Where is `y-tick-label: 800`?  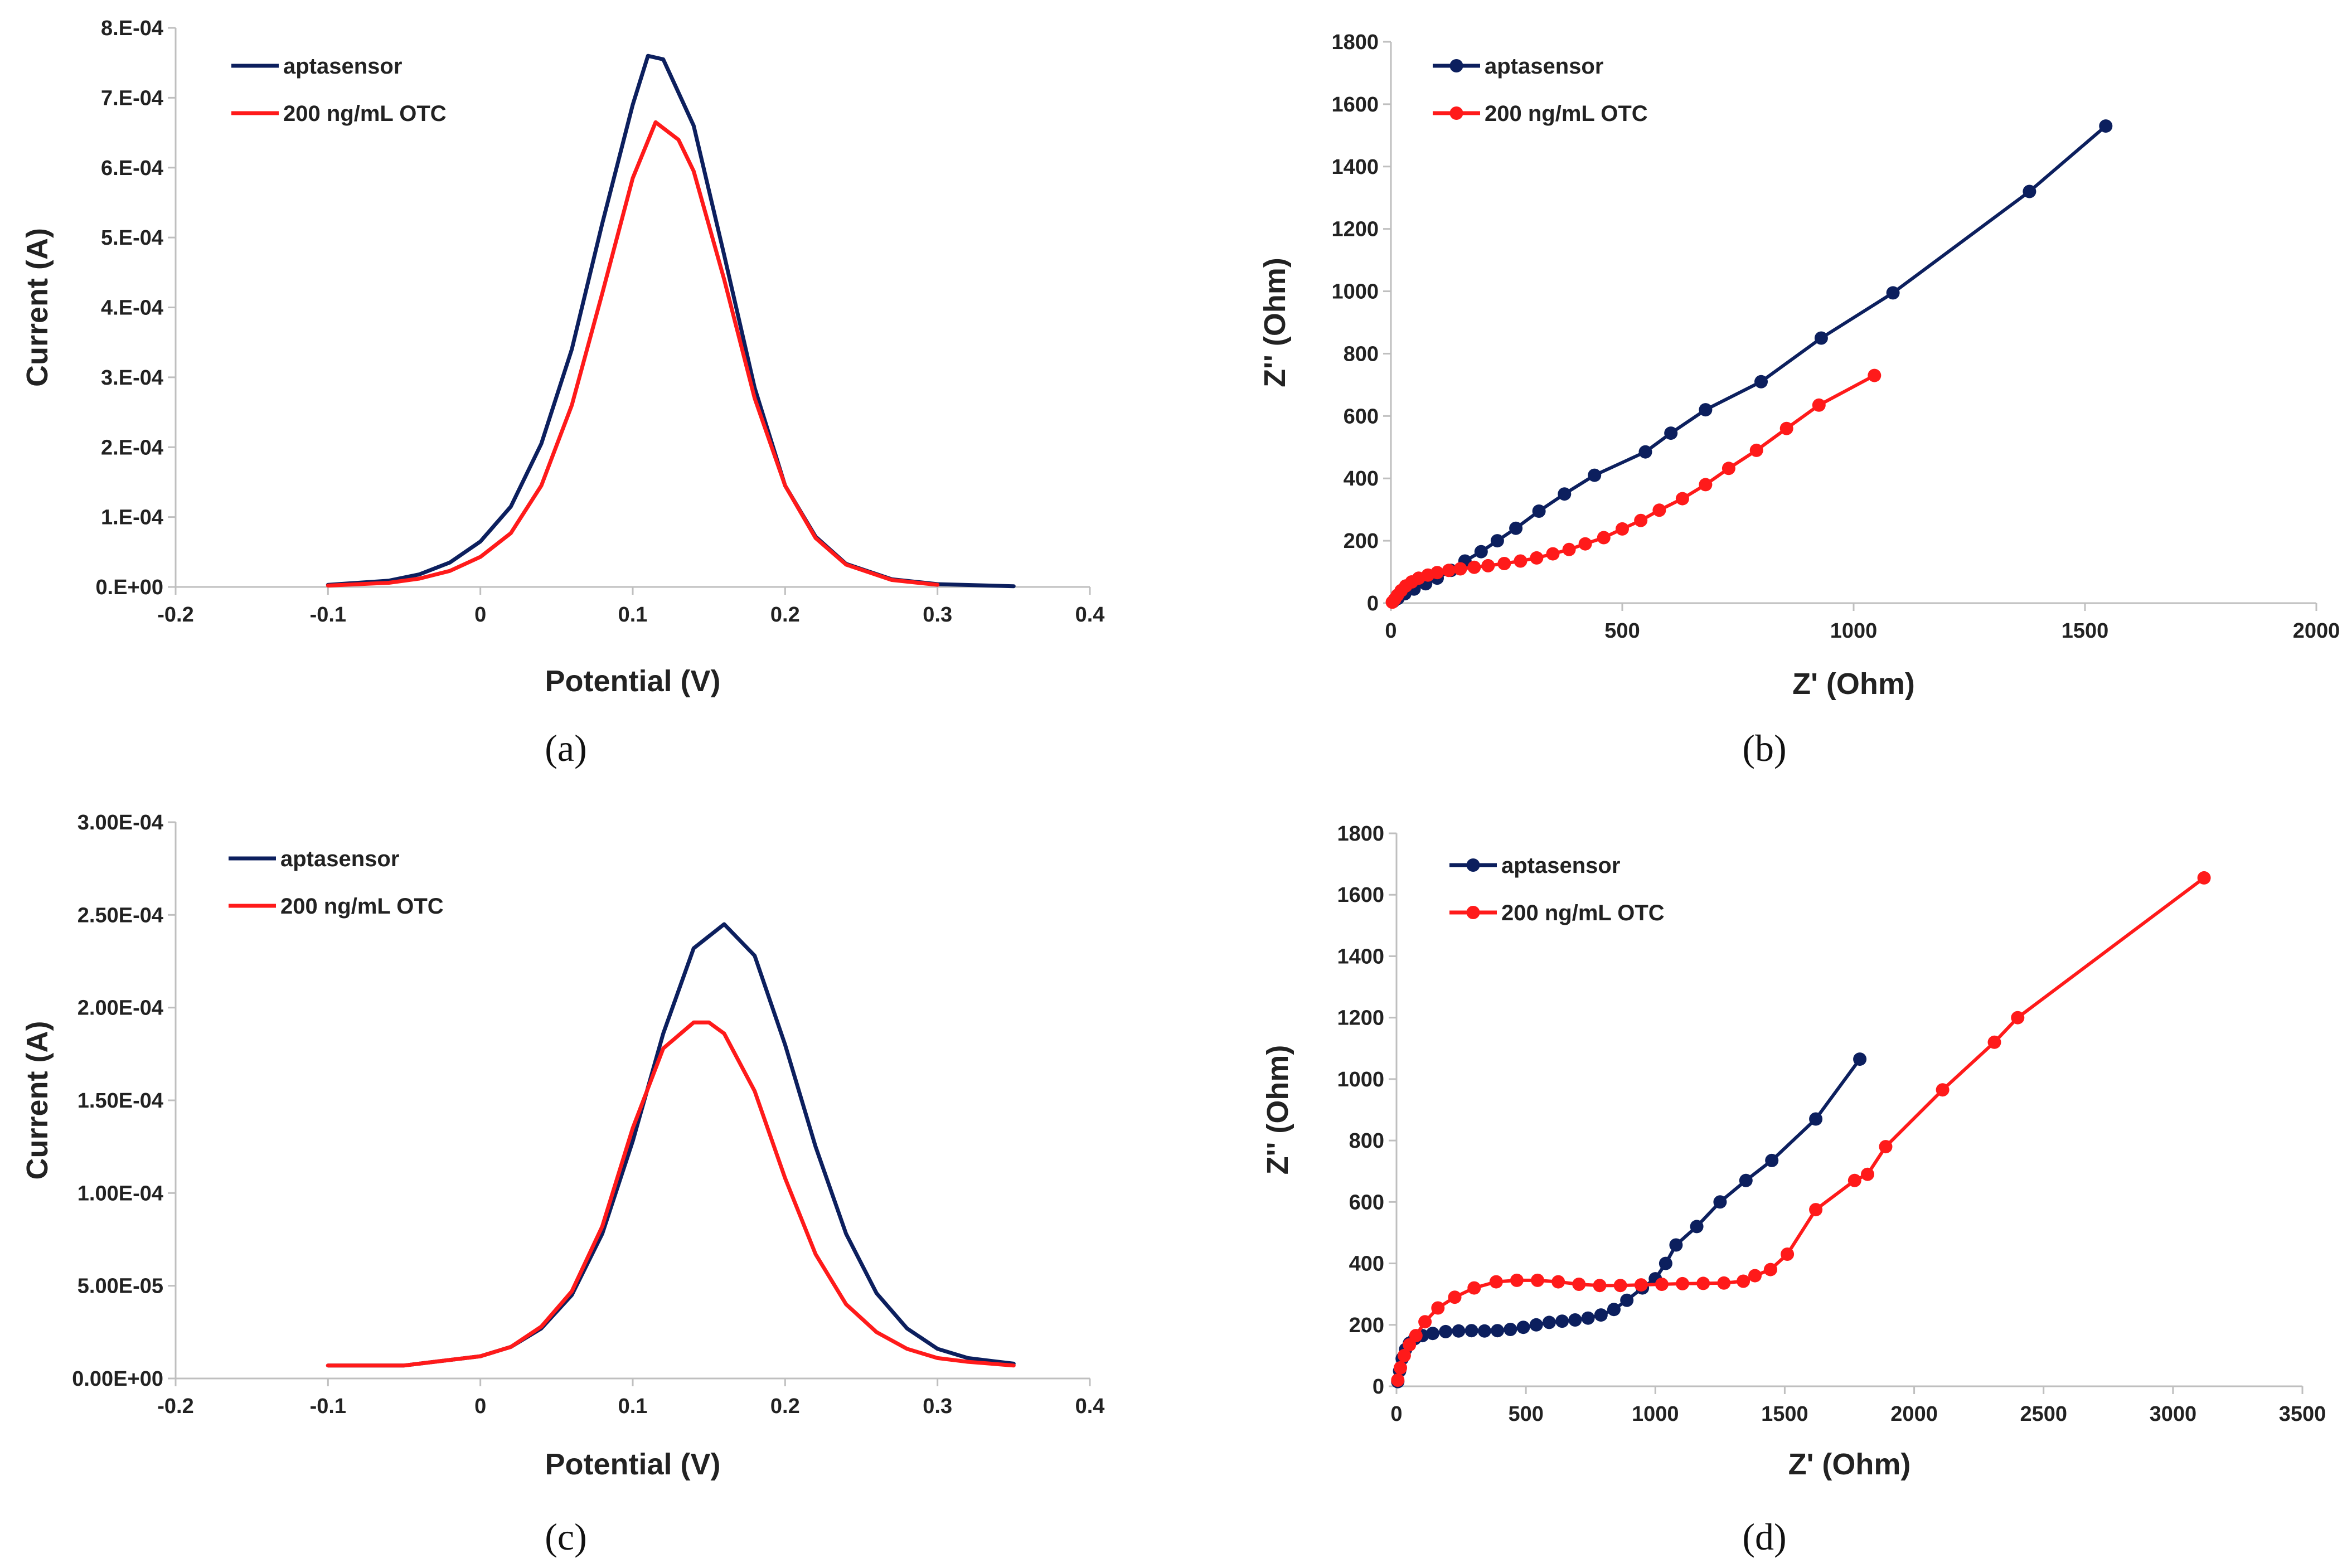 y-tick-label: 800 is located at coordinates (1361, 354).